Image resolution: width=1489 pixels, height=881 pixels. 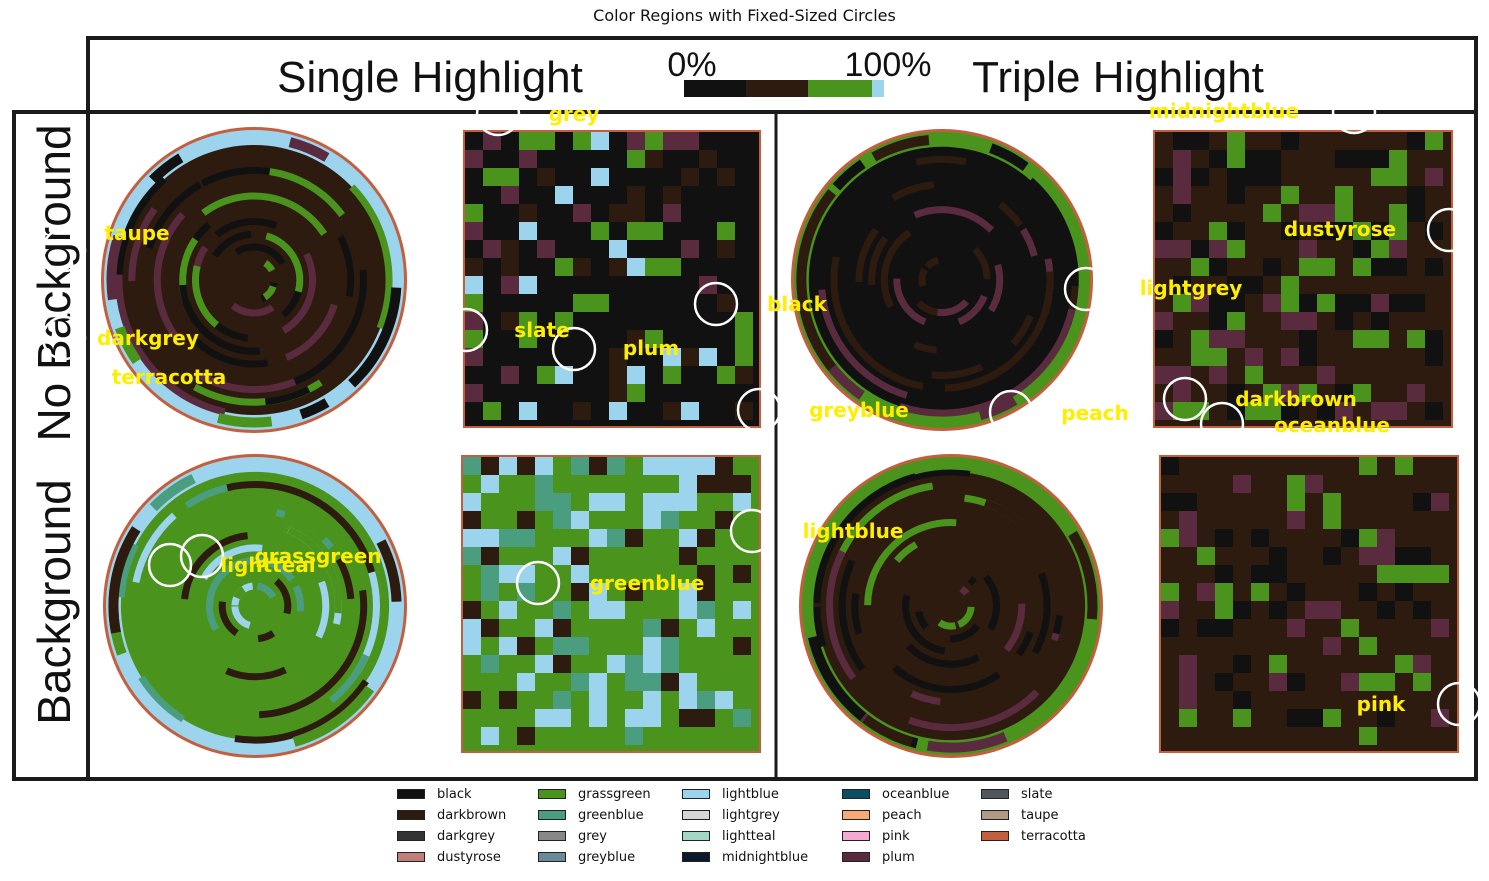 I want to click on annotation-darkbrown: darkbrown, so click(x=1296, y=399).